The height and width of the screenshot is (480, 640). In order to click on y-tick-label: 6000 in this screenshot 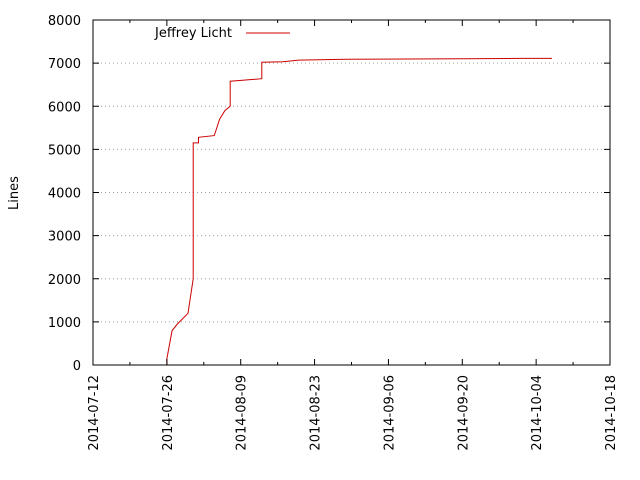, I will do `click(64, 107)`.